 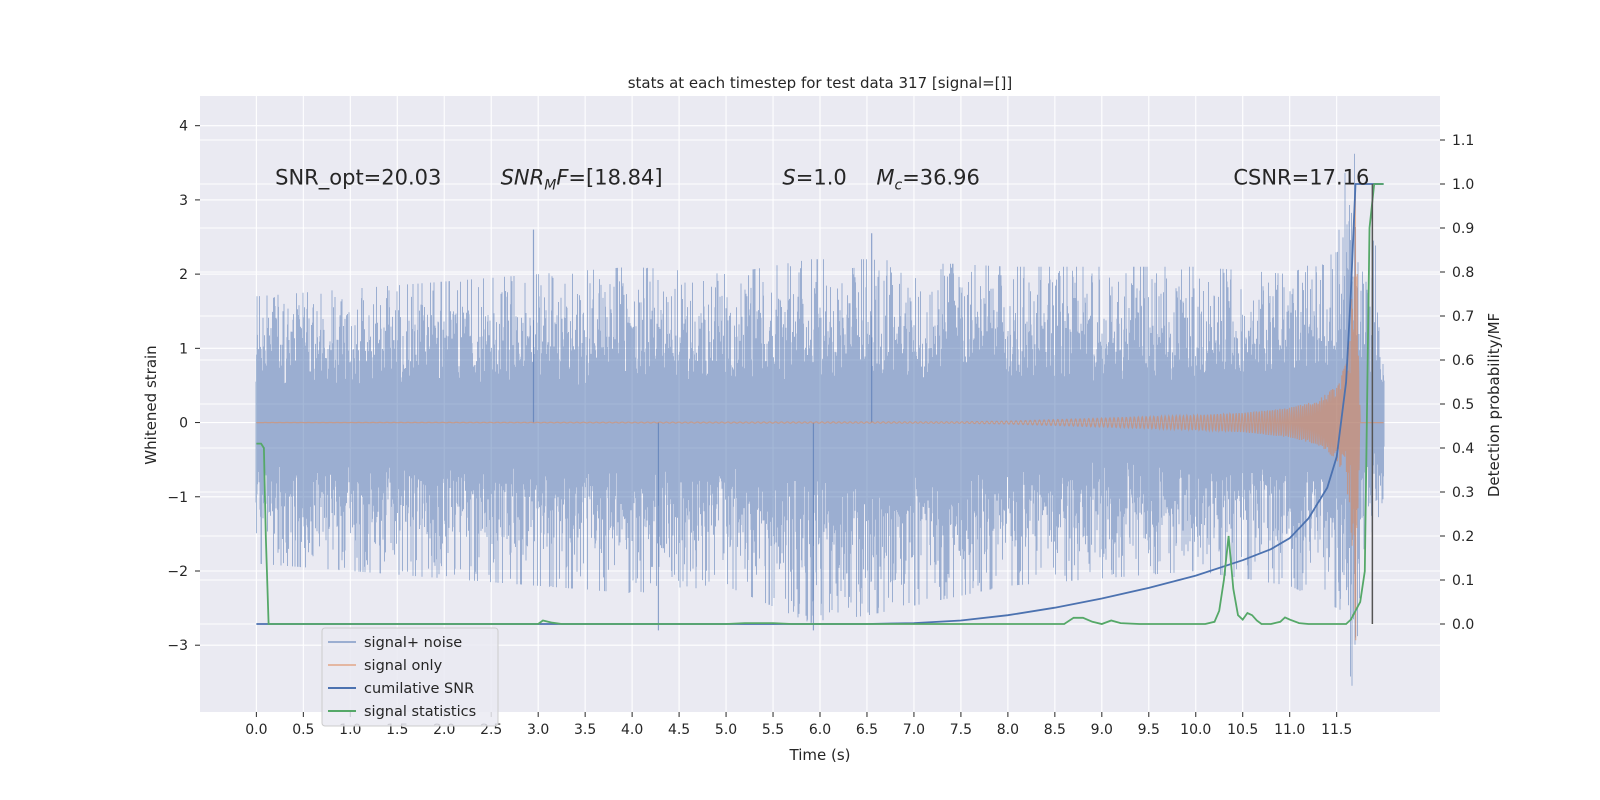 What do you see at coordinates (177, 572) in the screenshot?
I see `y-left-tick-label-1: −2` at bounding box center [177, 572].